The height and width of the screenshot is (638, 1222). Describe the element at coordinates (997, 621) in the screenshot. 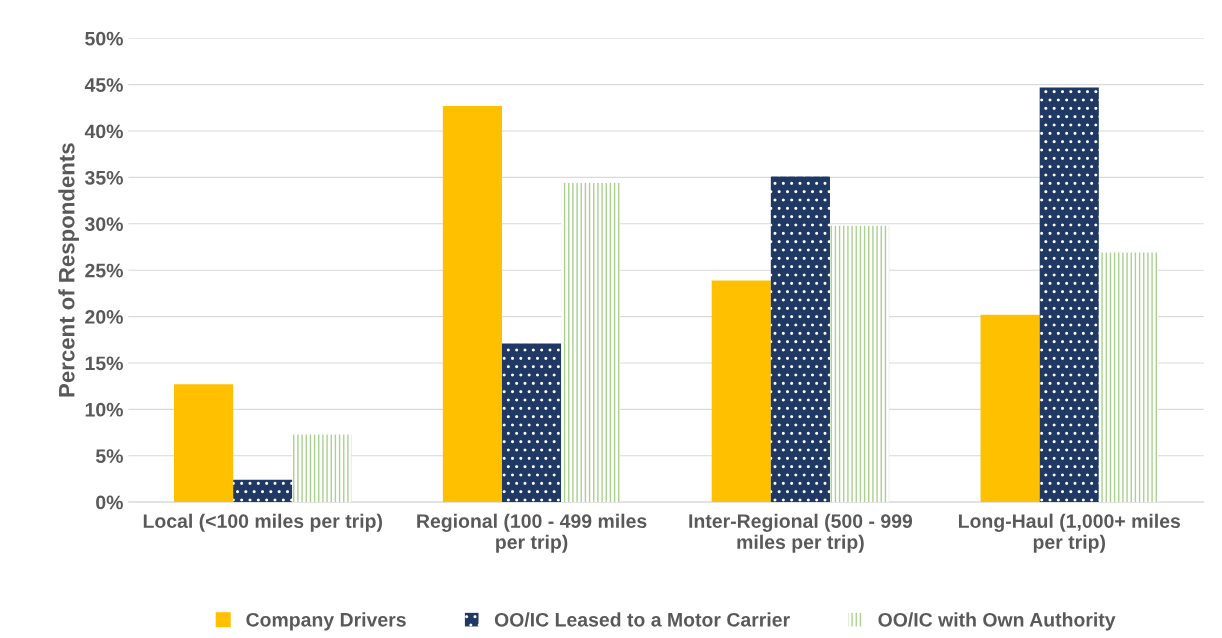

I see `legend-label: OO/IC with Own Authority` at that location.